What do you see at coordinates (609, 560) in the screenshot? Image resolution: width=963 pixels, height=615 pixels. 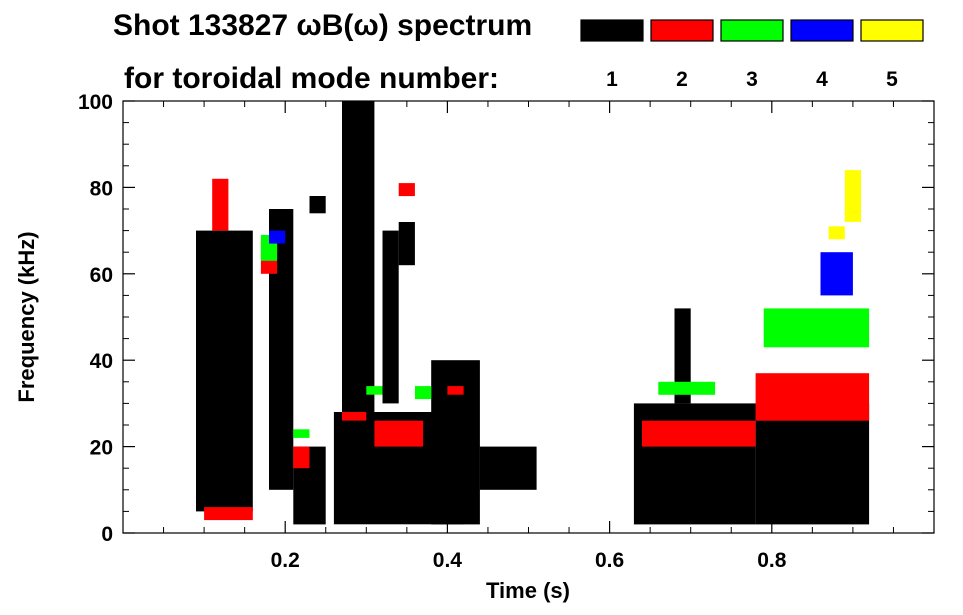 I see `x-tick-label-3: 0.6` at bounding box center [609, 560].